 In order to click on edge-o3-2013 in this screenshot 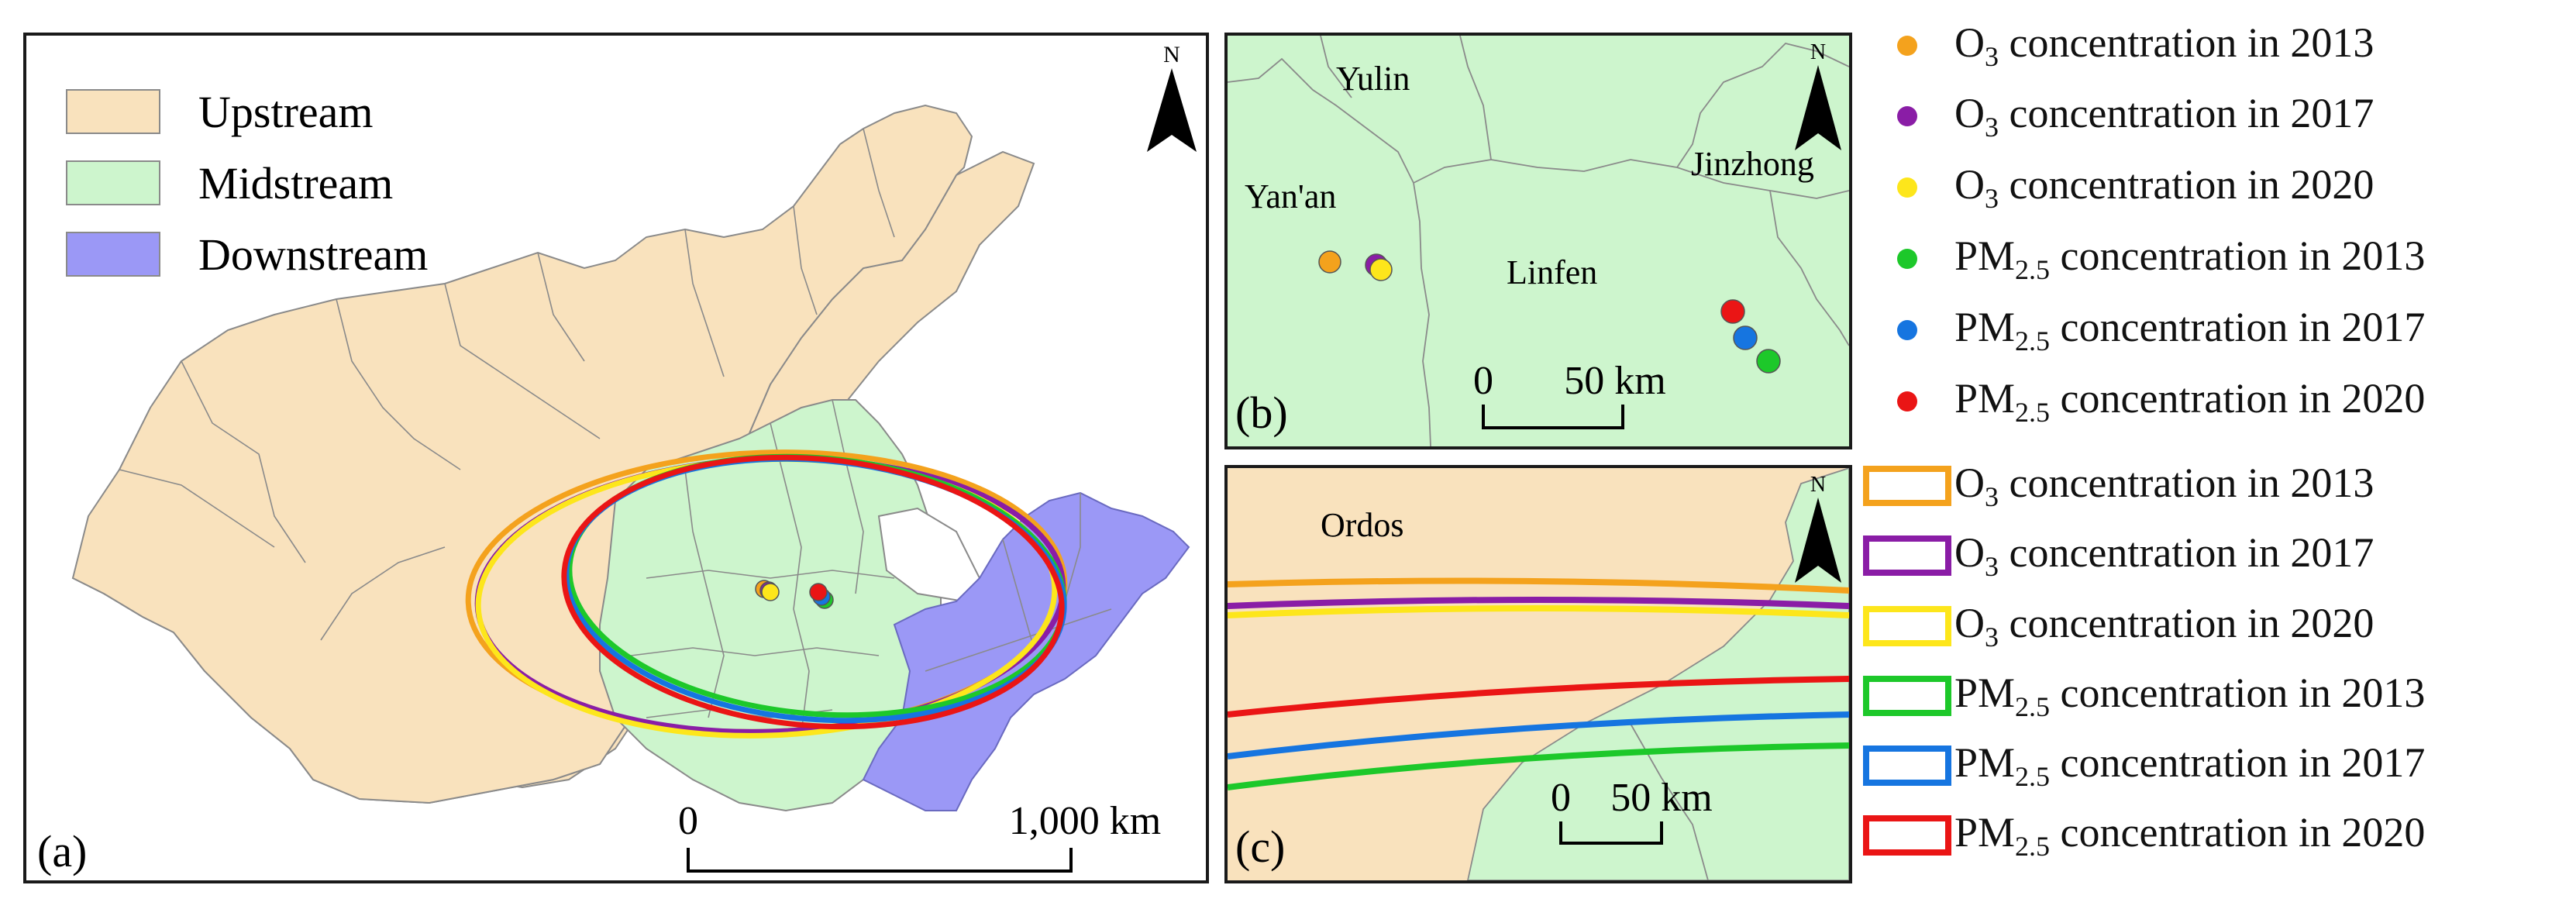, I will do `click(1538, 585)`.